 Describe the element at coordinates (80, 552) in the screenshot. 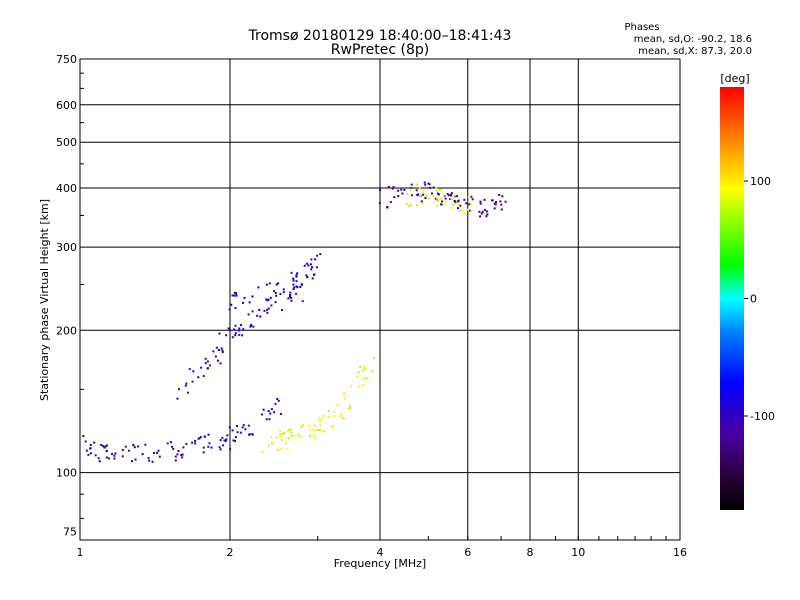

I see `x-tick-label: 1` at that location.